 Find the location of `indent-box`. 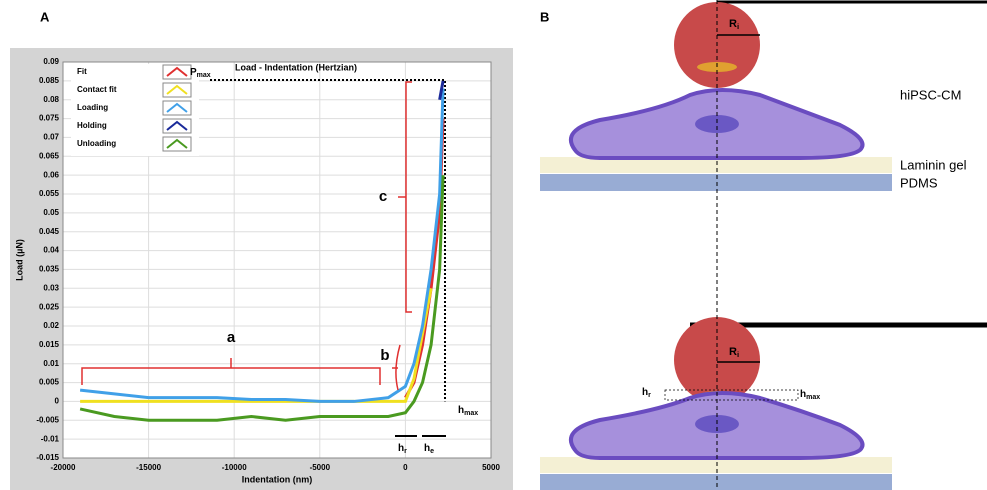

indent-box is located at coordinates (731, 395).